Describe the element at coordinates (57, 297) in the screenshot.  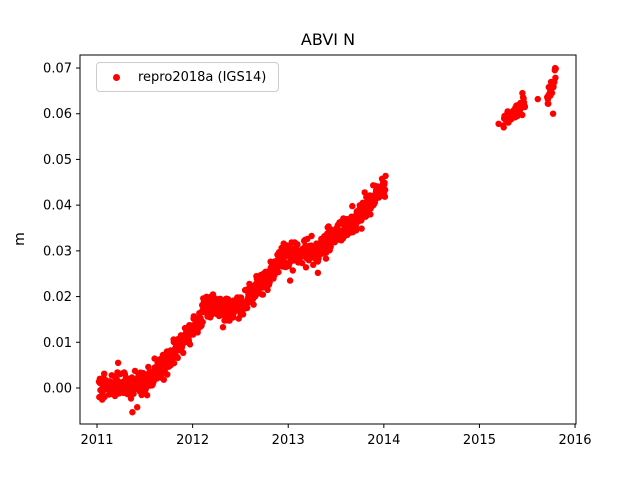
I see `y-tick-label: 0.02` at that location.